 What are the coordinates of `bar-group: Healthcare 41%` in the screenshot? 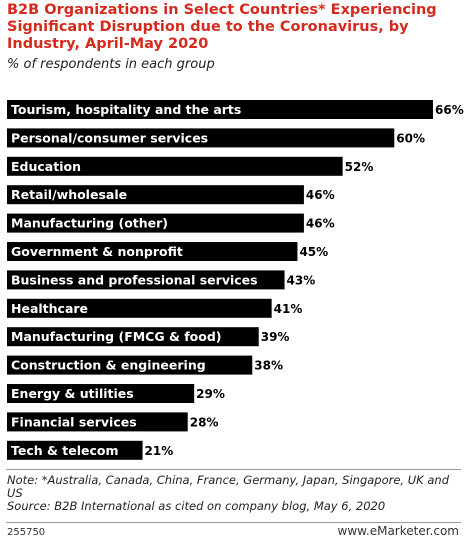 It's located at (155, 308).